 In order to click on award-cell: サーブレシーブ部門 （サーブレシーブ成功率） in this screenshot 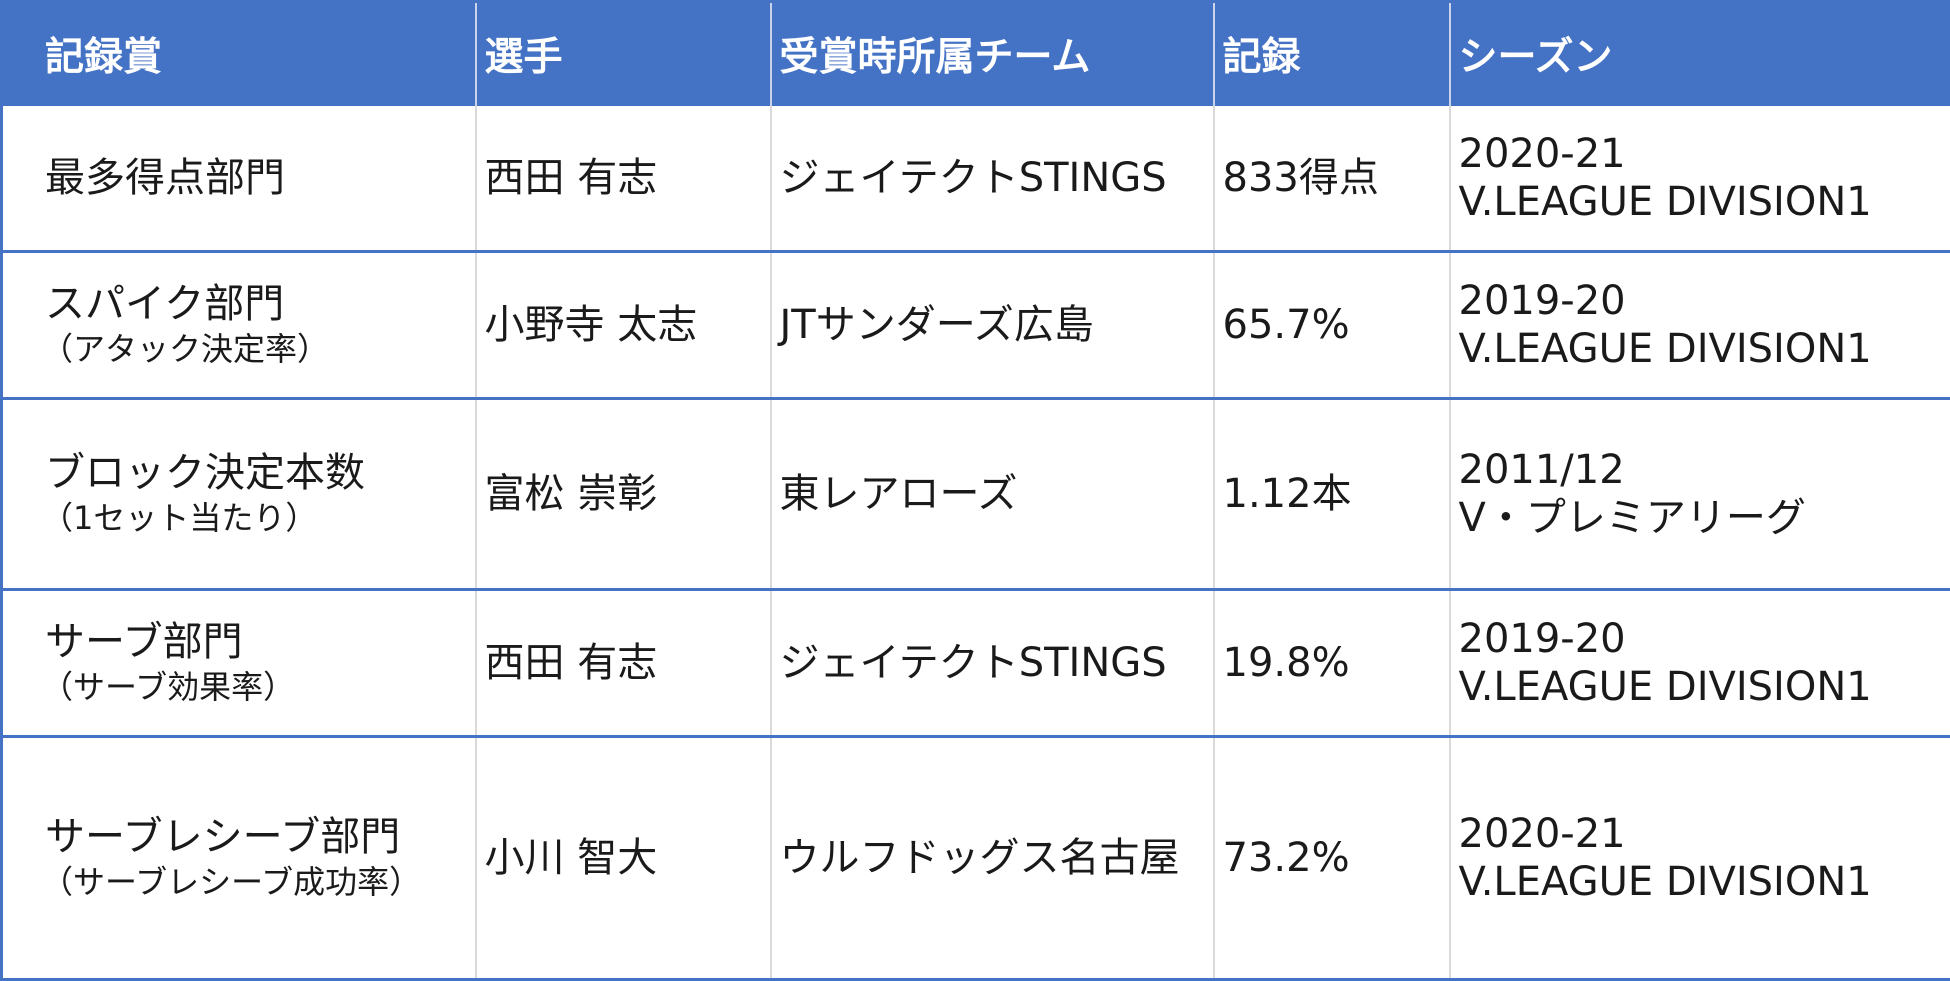, I will do `click(239, 858)`.